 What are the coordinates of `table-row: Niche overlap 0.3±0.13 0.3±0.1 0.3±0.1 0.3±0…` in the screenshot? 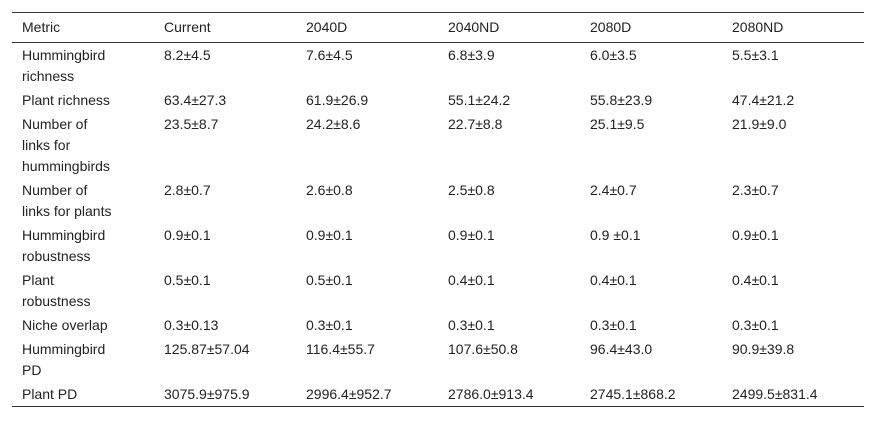 It's located at (438, 325).